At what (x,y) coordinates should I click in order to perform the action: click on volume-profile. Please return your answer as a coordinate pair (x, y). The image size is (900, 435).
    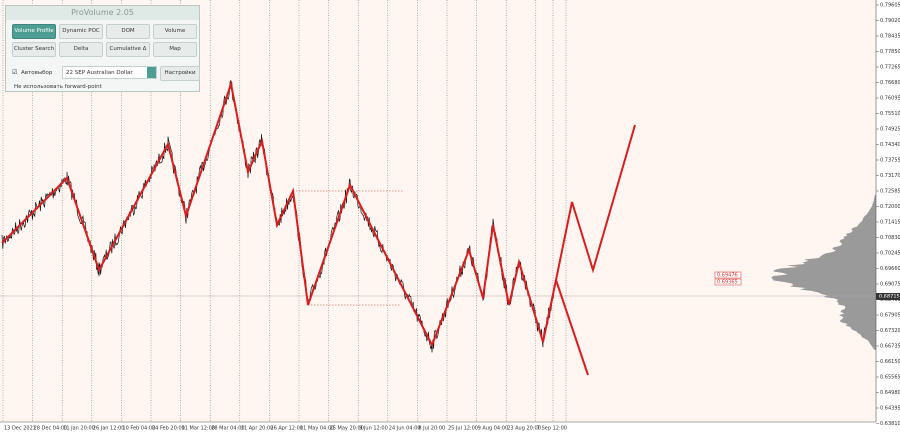
    Looking at the image, I should click on (823, 272).